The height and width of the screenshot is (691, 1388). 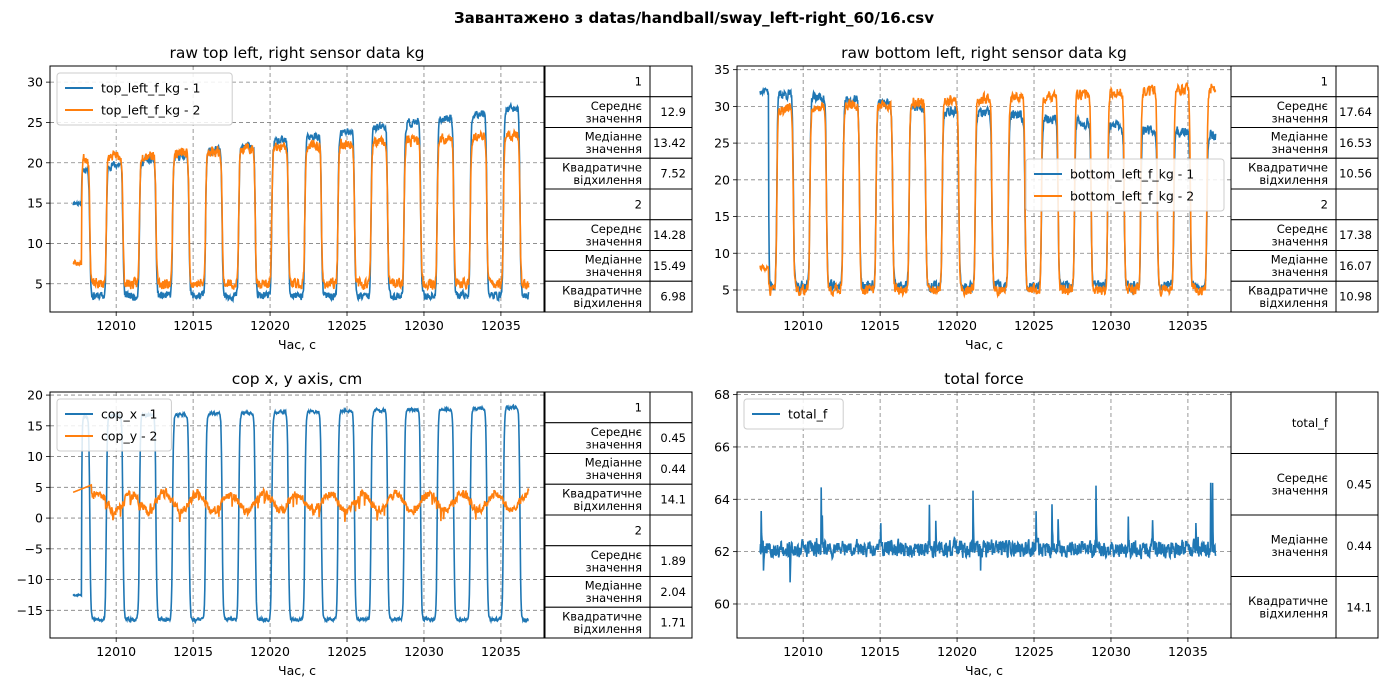 What do you see at coordinates (1355, 297) in the screenshot?
I see `table-row-value: 10.98` at bounding box center [1355, 297].